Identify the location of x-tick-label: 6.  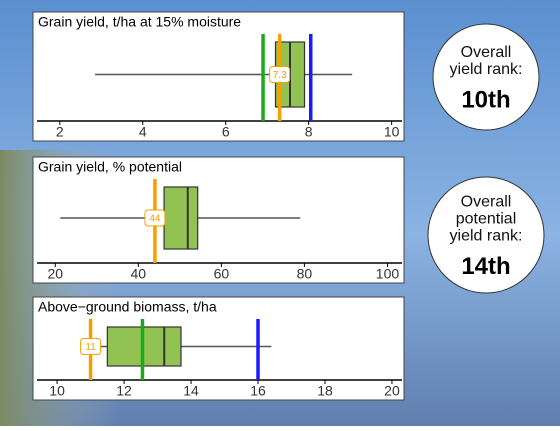
(226, 132).